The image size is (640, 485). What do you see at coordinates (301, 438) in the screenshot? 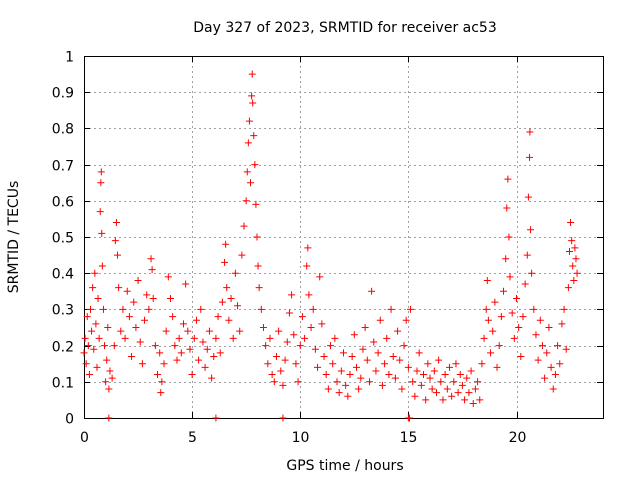
I see `x-tick-label: 10` at bounding box center [301, 438].